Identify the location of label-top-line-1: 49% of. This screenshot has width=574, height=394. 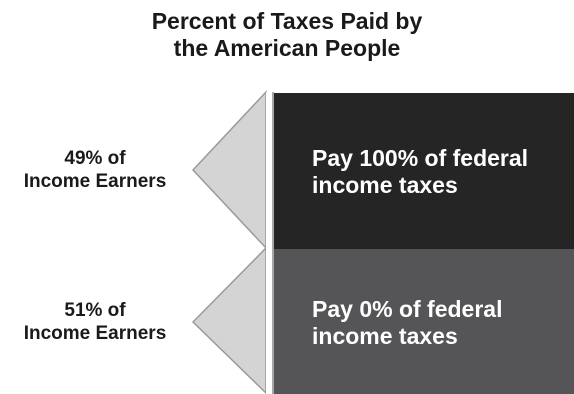
(95, 158).